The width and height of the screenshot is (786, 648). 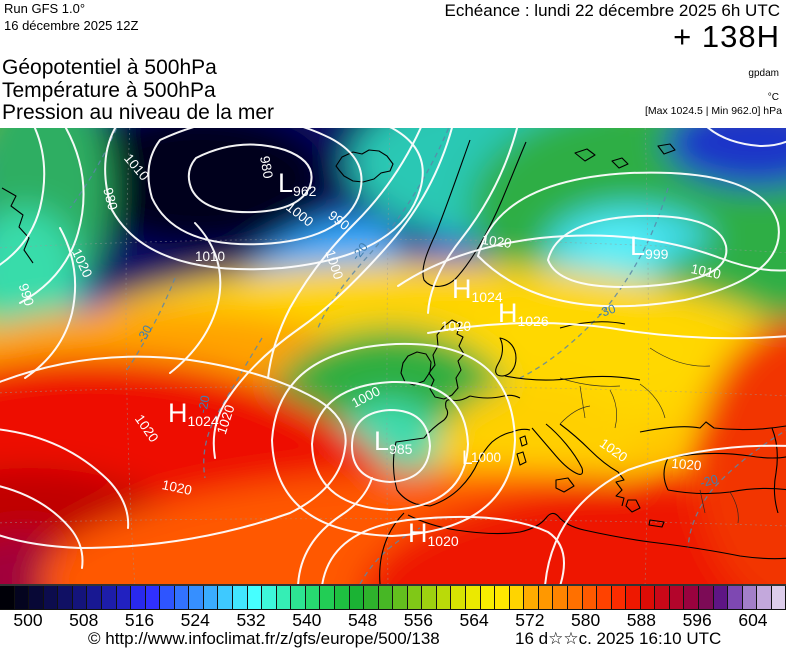 What do you see at coordinates (433, 533) in the screenshot?
I see `pressure-center-label: H1020` at bounding box center [433, 533].